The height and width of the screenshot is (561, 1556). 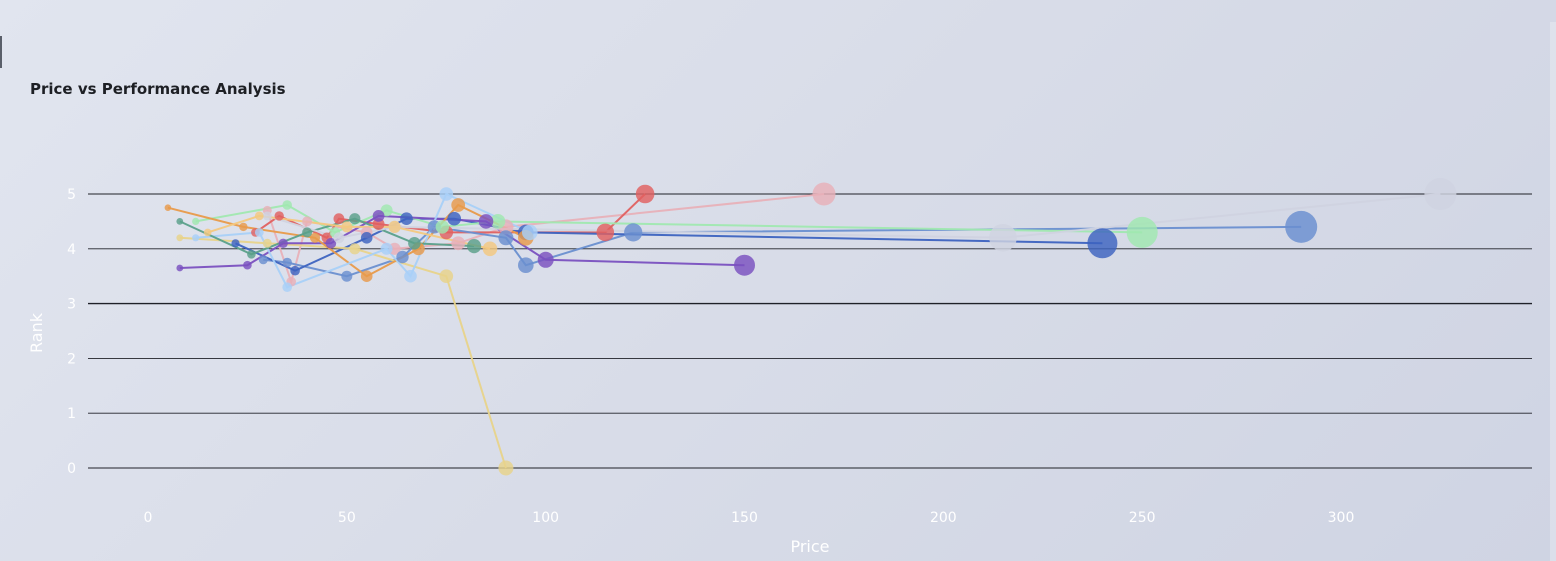 What do you see at coordinates (287, 262) in the screenshot?
I see `data-point-s2-p1` at bounding box center [287, 262].